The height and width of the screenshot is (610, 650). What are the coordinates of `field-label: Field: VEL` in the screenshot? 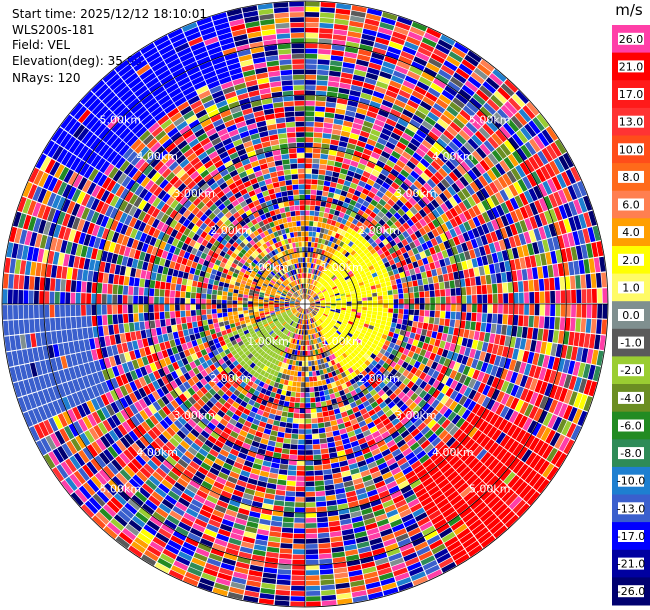 It's located at (41, 45).